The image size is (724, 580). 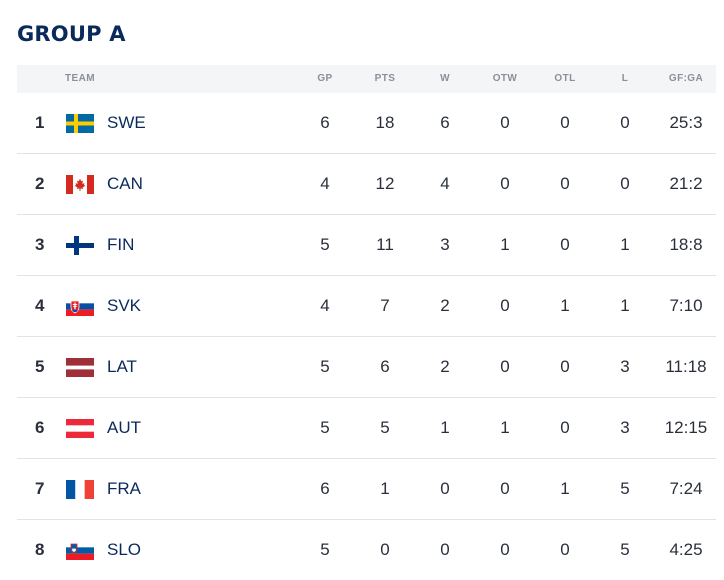 What do you see at coordinates (366, 550) in the screenshot?
I see `table-row: 8 SLO 5 0 0 0 0 5 4:25` at bounding box center [366, 550].